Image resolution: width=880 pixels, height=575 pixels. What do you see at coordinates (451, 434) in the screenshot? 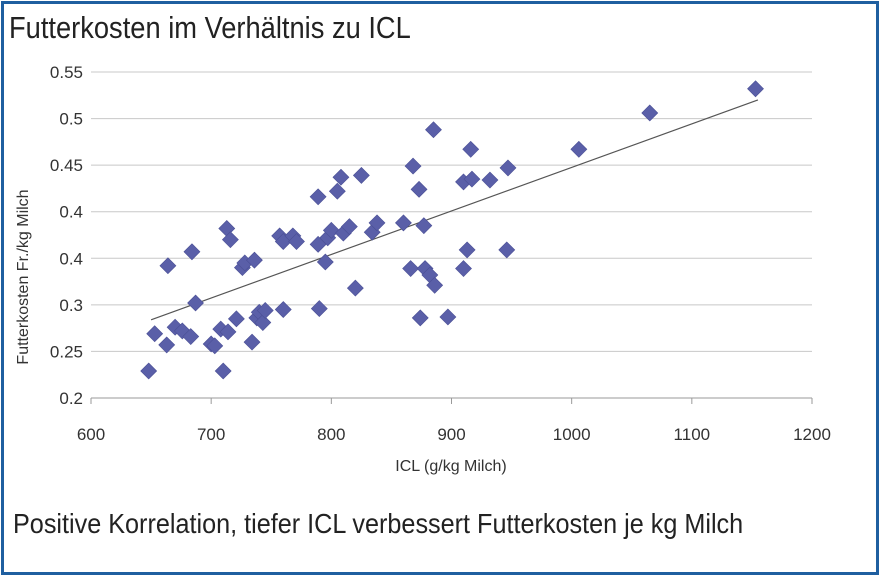
I see `x-tick-label: 900` at bounding box center [451, 434].